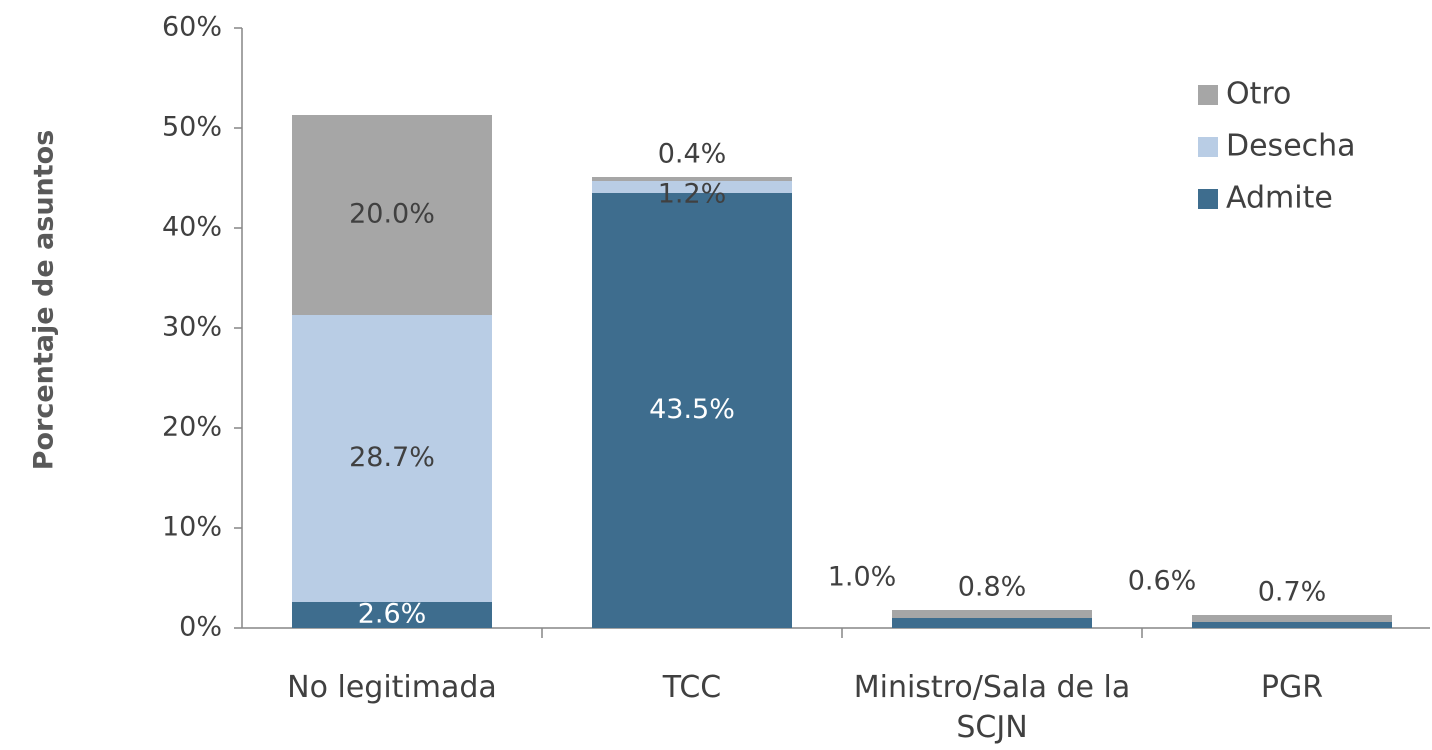 This screenshot has width=1432, height=750. I want to click on y-tick-label: 60%, so click(192, 27).